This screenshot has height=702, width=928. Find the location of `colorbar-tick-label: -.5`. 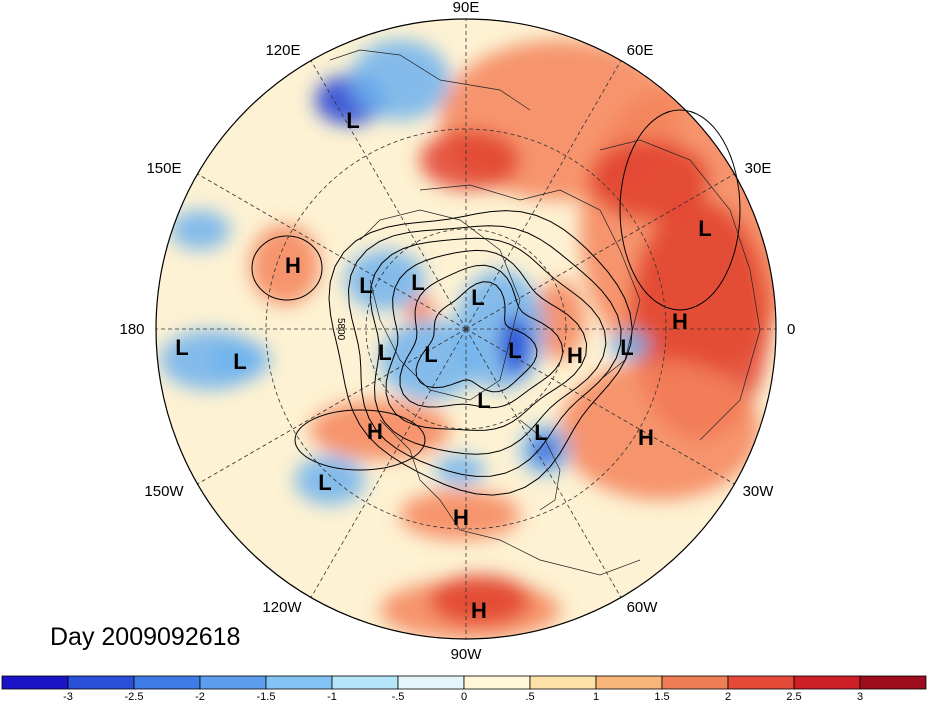

colorbar-tick-label: -.5 is located at coordinates (398, 696).